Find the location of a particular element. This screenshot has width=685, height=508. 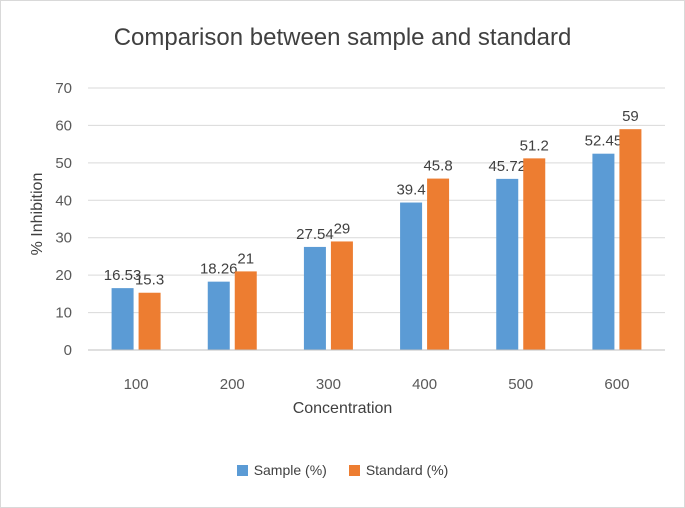

data-label: 59 is located at coordinates (630, 116).